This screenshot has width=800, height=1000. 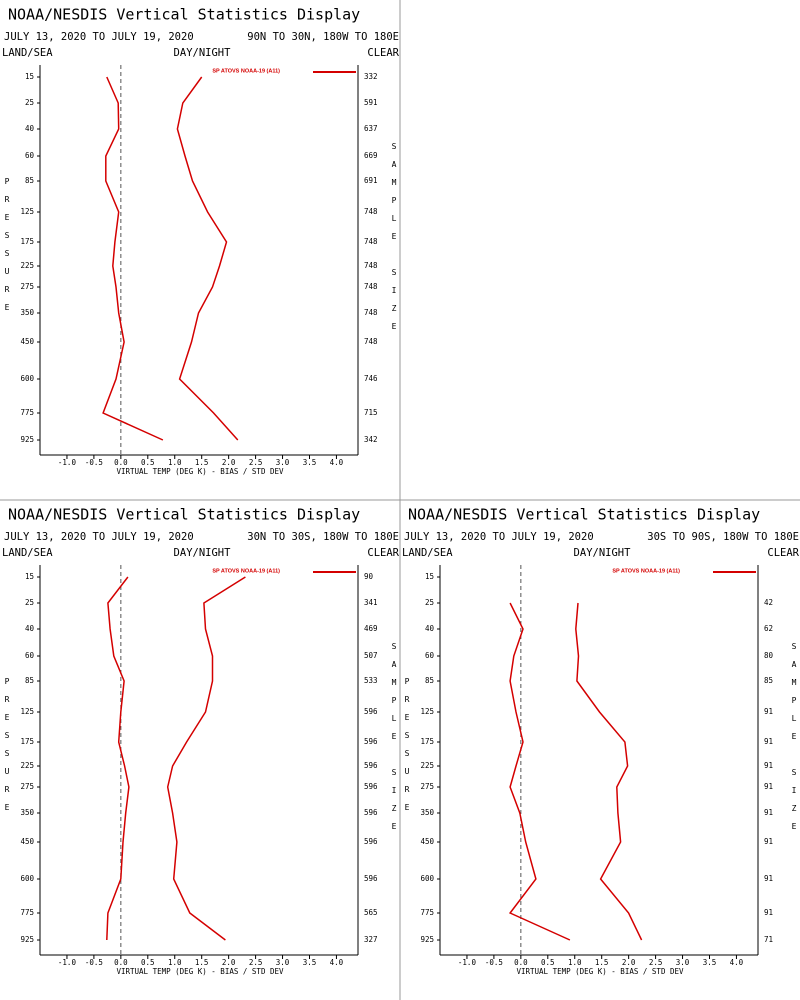 I want to click on sample-size: 691, so click(x=371, y=180).